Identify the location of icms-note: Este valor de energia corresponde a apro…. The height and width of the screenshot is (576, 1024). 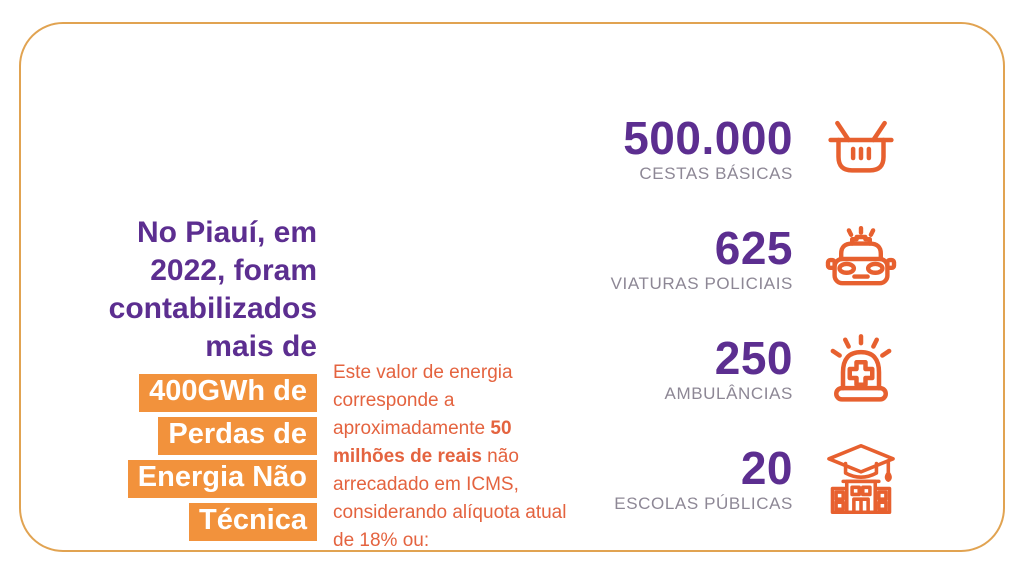
(454, 457).